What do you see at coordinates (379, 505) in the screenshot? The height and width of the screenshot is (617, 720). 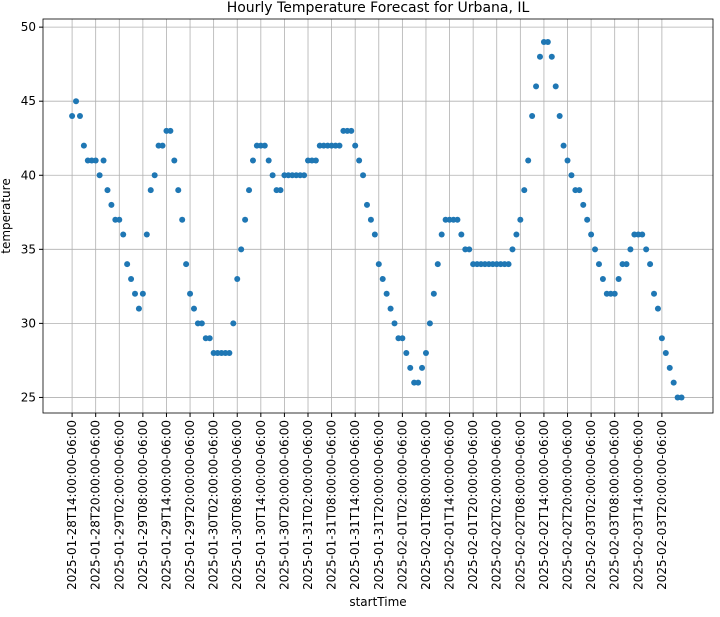 I see `x-tick-label: 2025-01-31T20:00:00-06:00` at bounding box center [379, 505].